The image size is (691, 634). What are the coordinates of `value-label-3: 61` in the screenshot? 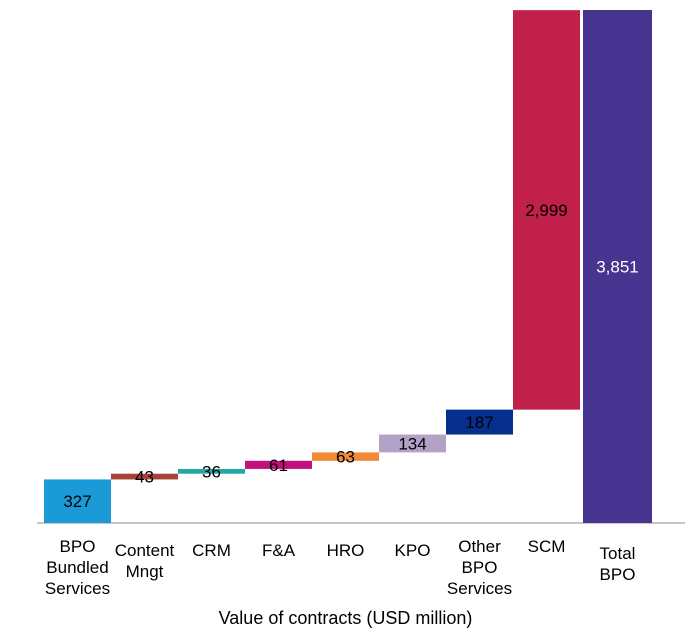 It's located at (278, 465).